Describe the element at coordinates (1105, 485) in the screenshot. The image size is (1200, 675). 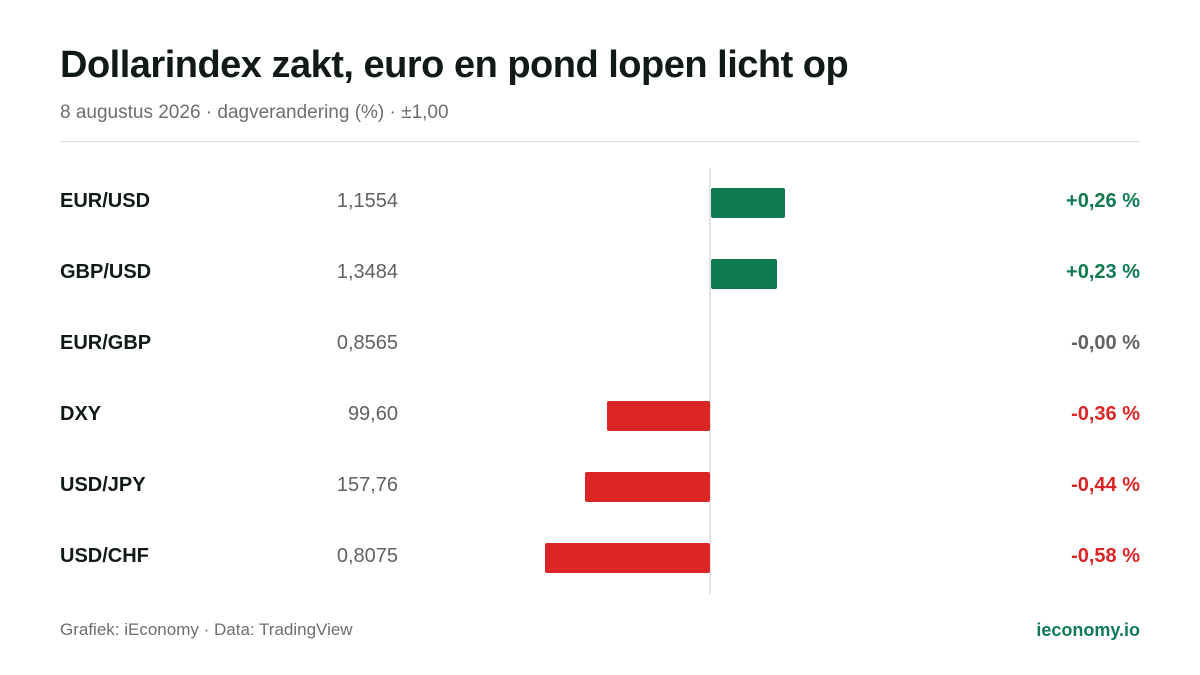
I see `change-label: -0,44 %` at that location.